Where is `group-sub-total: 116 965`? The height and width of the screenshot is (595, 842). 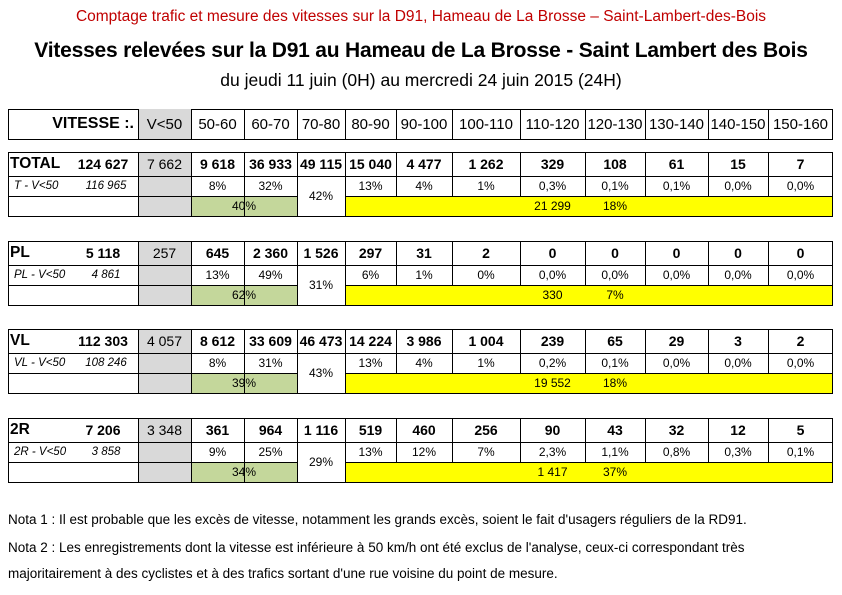
group-sub-total: 116 965 is located at coordinates (106, 186).